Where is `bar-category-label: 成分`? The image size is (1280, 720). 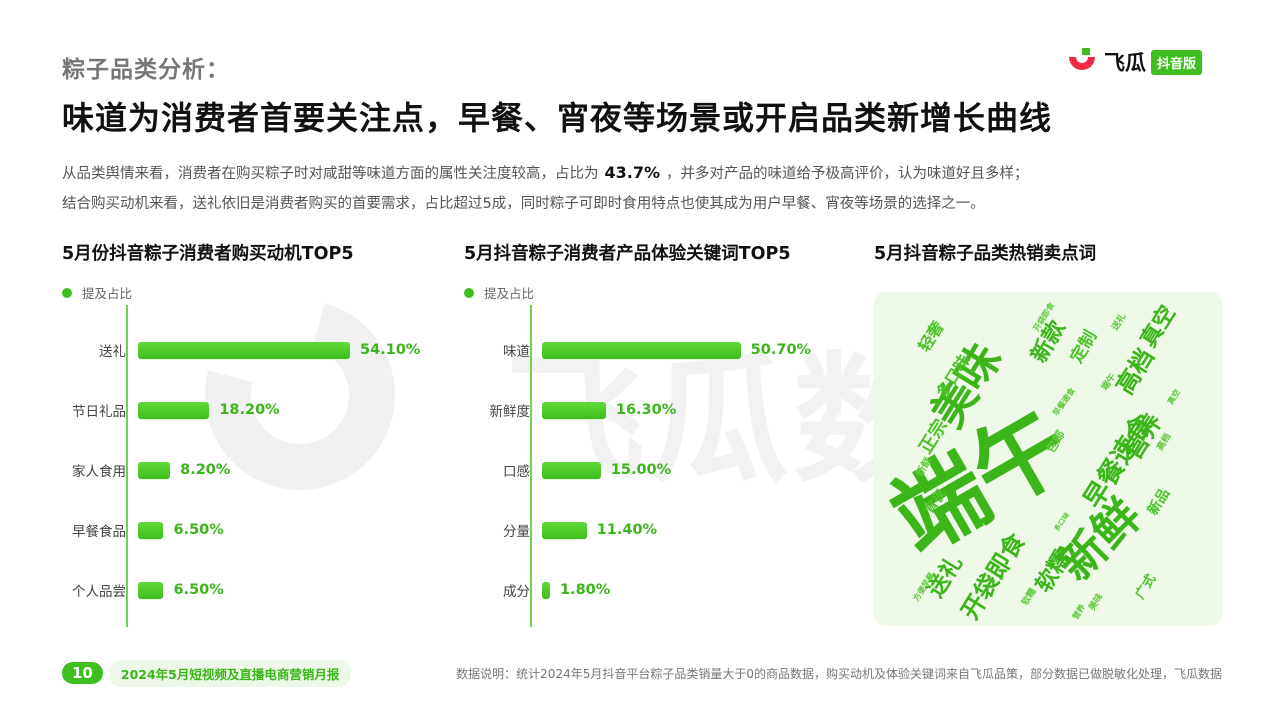 bar-category-label: 成分 is located at coordinates (516, 592).